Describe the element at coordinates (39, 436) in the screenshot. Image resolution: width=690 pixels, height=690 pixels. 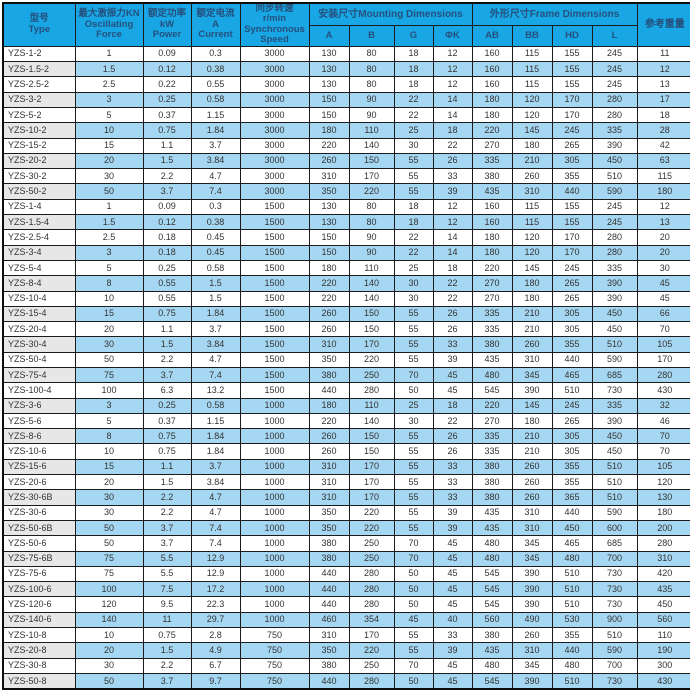
I see `cell-model: YZS-8-6` at that location.